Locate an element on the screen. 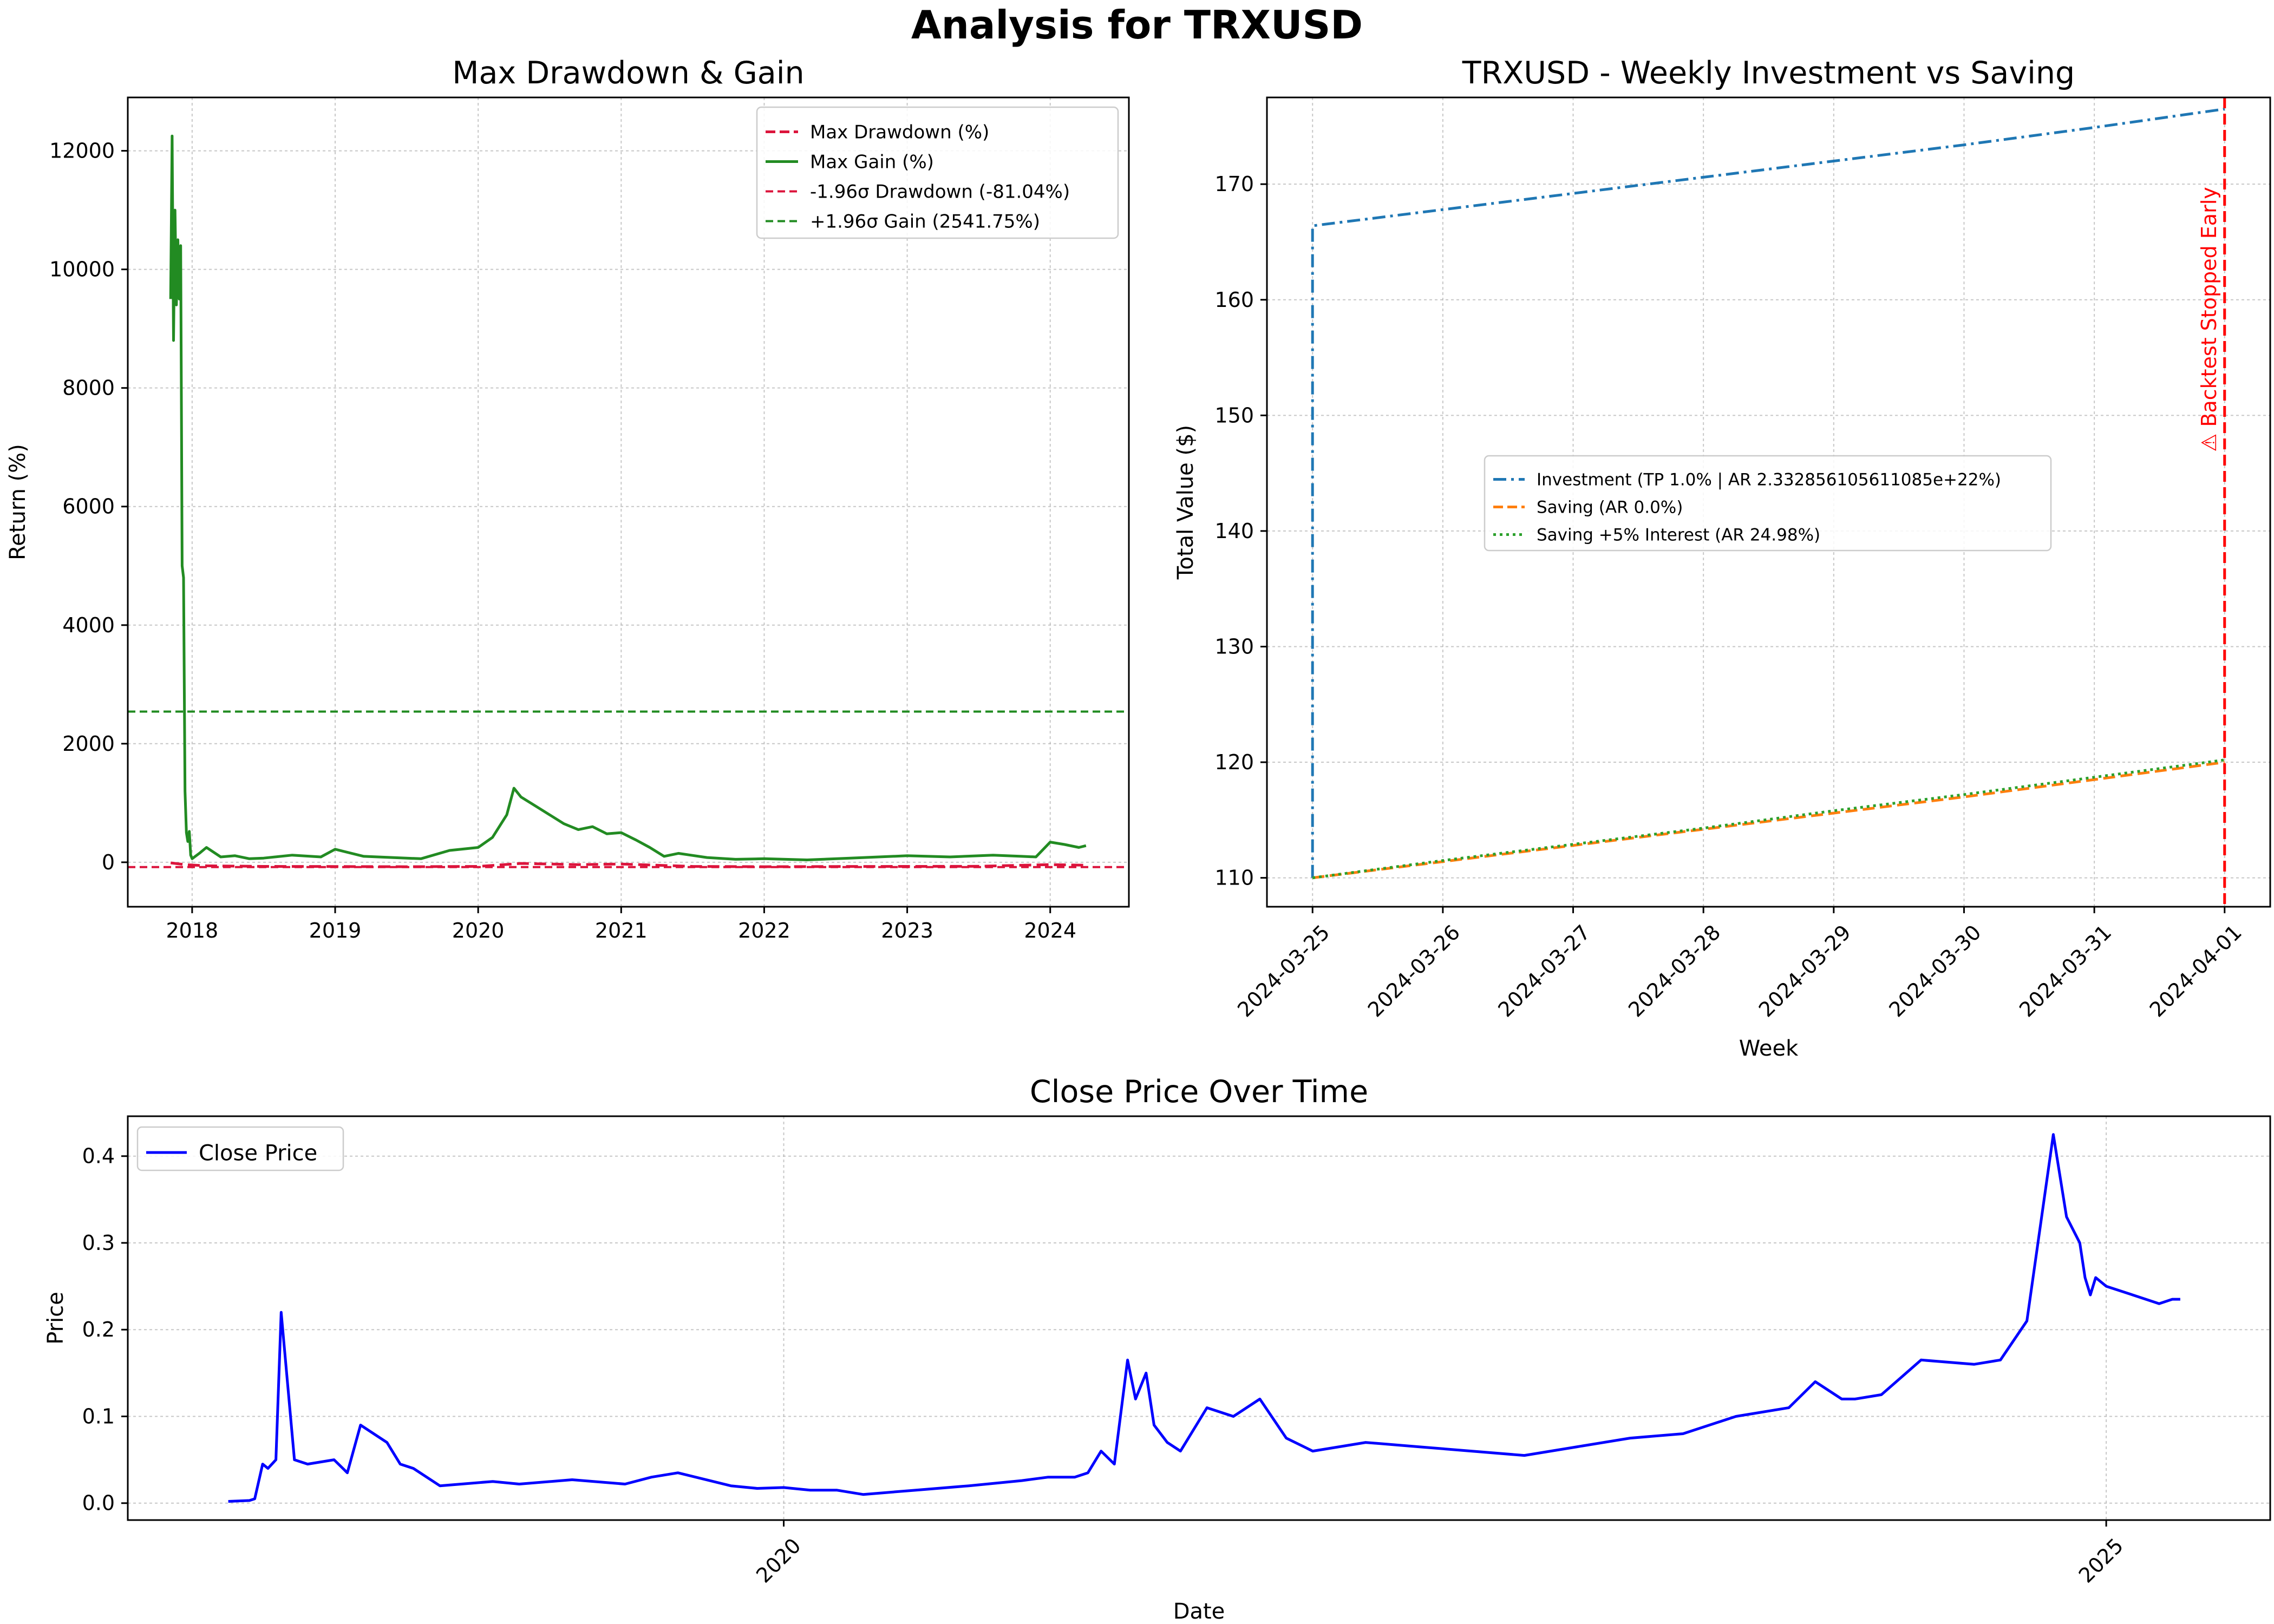  drawdown-x-axis: 2018 2019 2020 2021 2022 2023 2024 is located at coordinates (621, 925).